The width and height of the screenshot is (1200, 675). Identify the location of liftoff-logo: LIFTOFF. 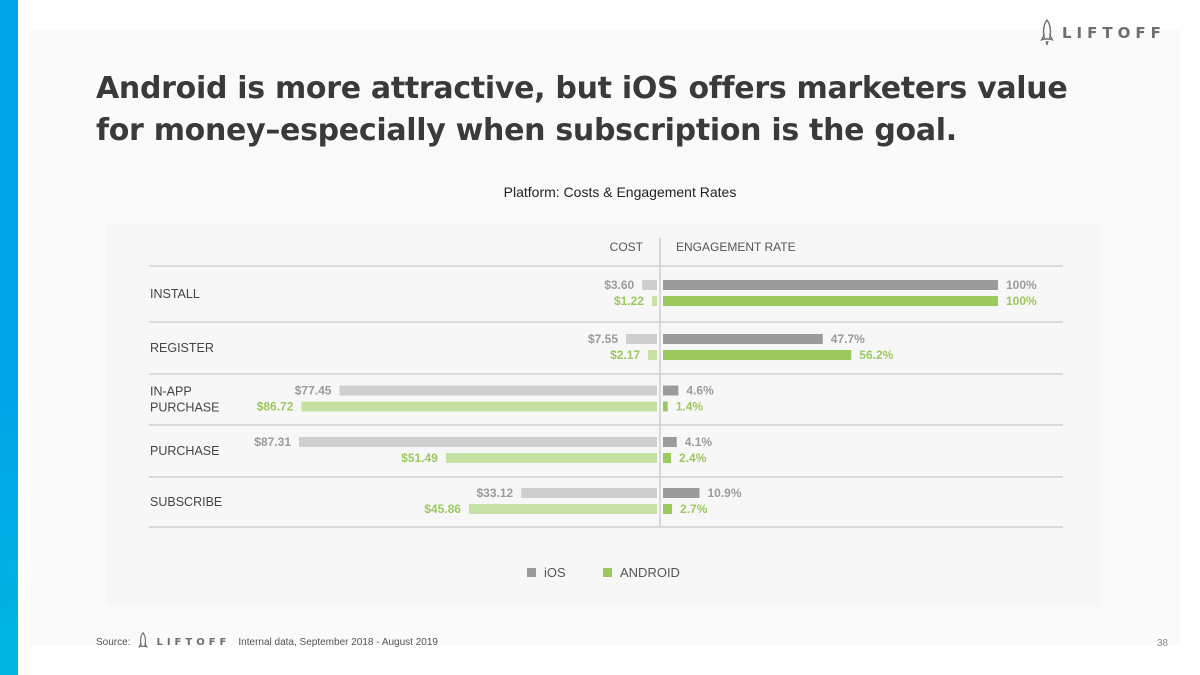
(1105, 33).